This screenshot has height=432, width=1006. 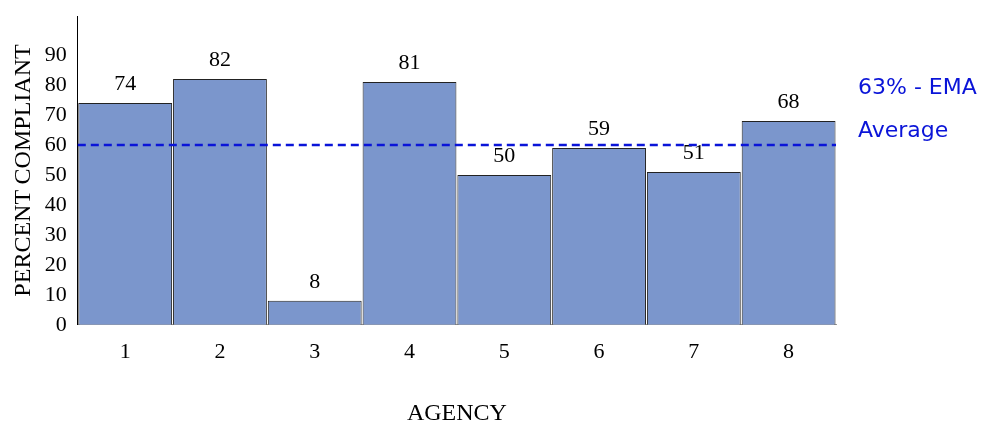 What do you see at coordinates (410, 350) in the screenshot?
I see `x-tick-label: 4` at bounding box center [410, 350].